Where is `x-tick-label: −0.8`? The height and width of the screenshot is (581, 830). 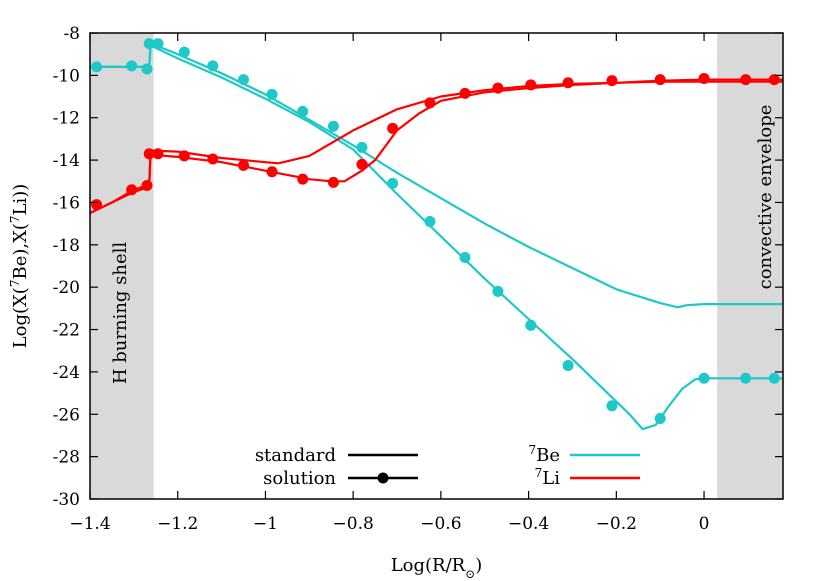 x-tick-label: −0.8 is located at coordinates (353, 524).